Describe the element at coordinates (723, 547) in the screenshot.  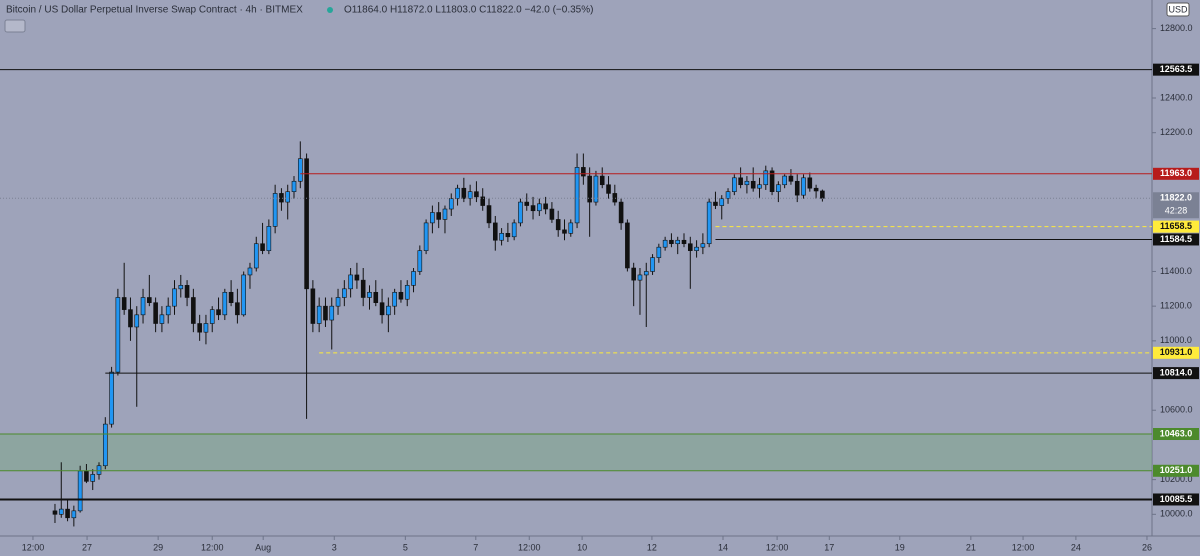
I see `x-tick-label: 14` at that location.